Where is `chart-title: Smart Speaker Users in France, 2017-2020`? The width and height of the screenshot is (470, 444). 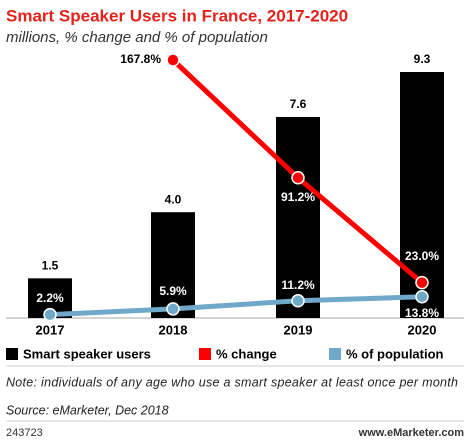 chart-title: Smart Speaker Users in France, 2017-2020 is located at coordinates (177, 15).